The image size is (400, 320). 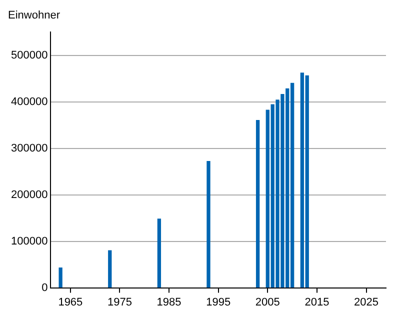 What do you see at coordinates (34, 16) in the screenshot?
I see `y-axis-title: Einwohner` at bounding box center [34, 16].